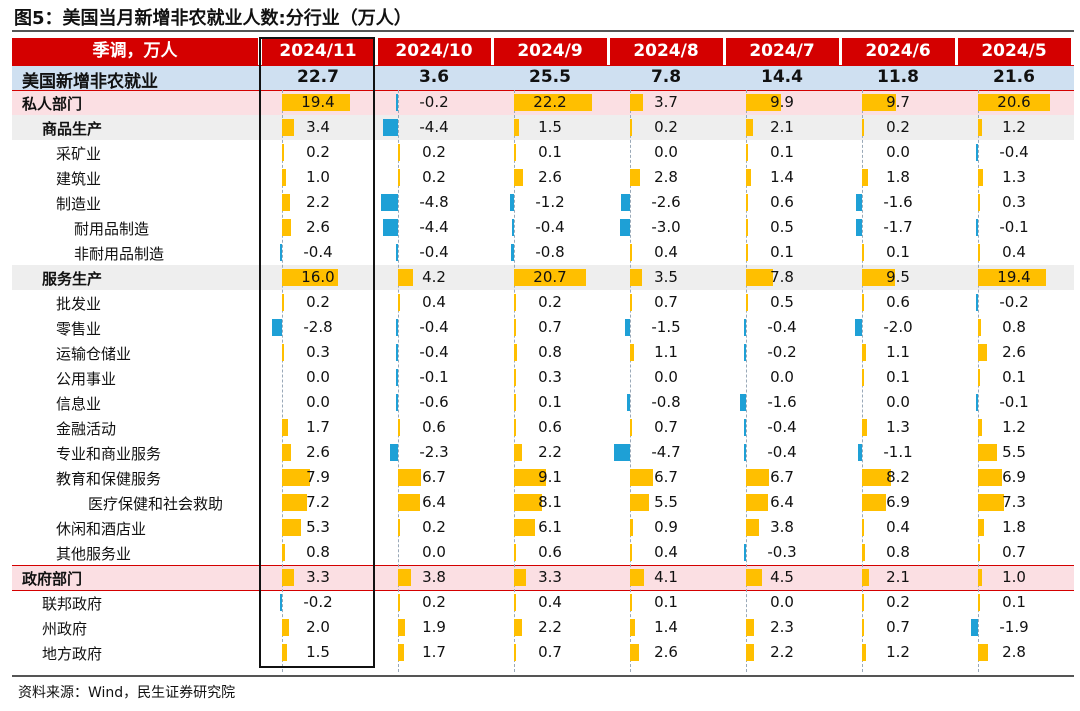  I want to click on data-label: 20.7, so click(550, 277).